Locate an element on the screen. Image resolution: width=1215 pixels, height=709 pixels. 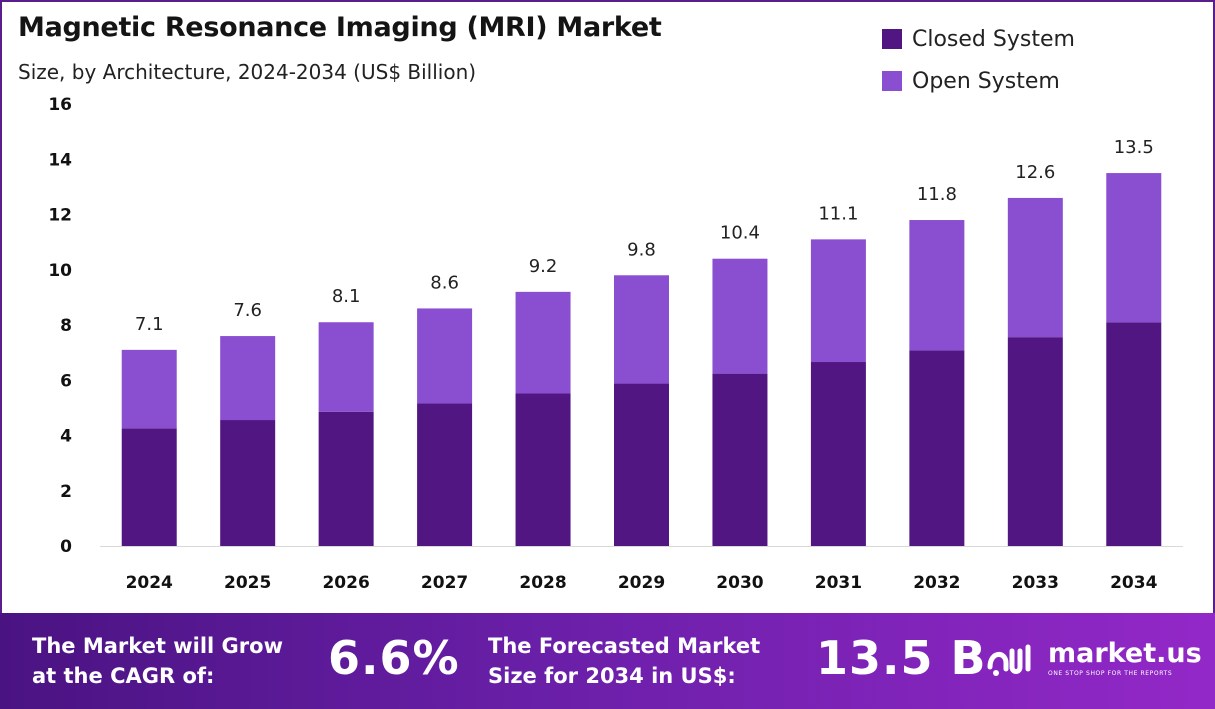
bar-total-label: 9.2 is located at coordinates (543, 266).